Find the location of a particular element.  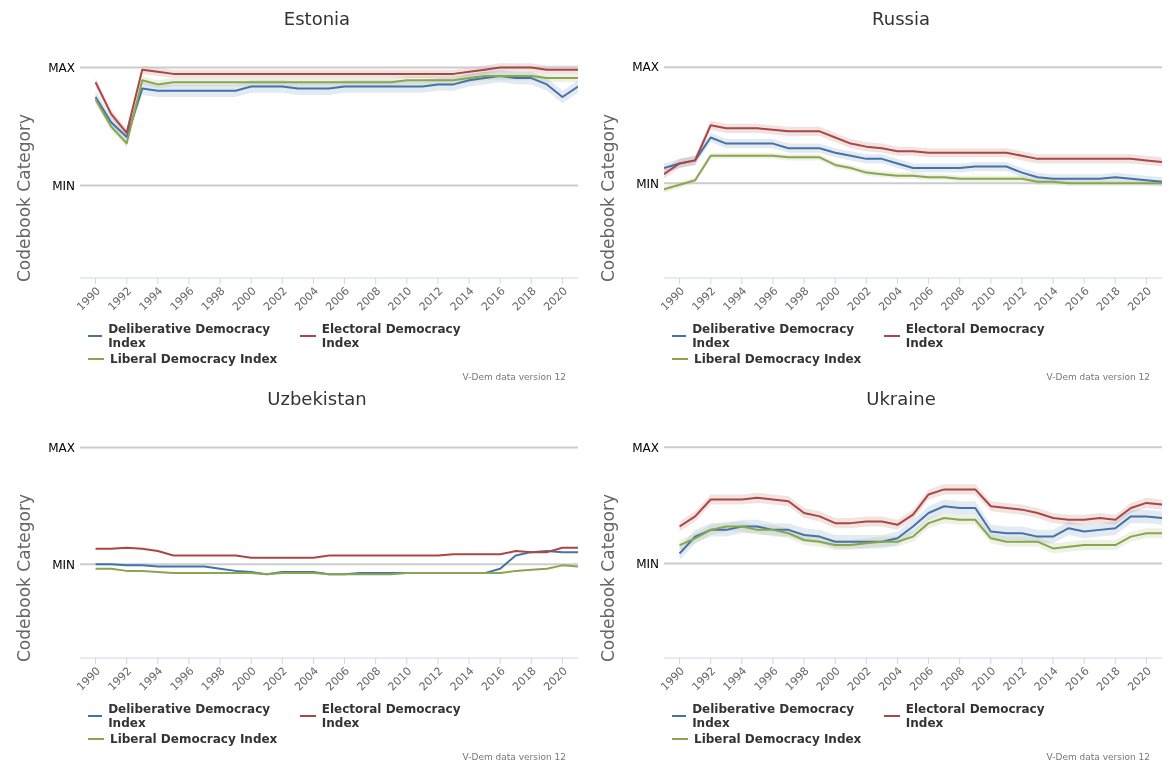

chart-title: Ukraine is located at coordinates (901, 399).